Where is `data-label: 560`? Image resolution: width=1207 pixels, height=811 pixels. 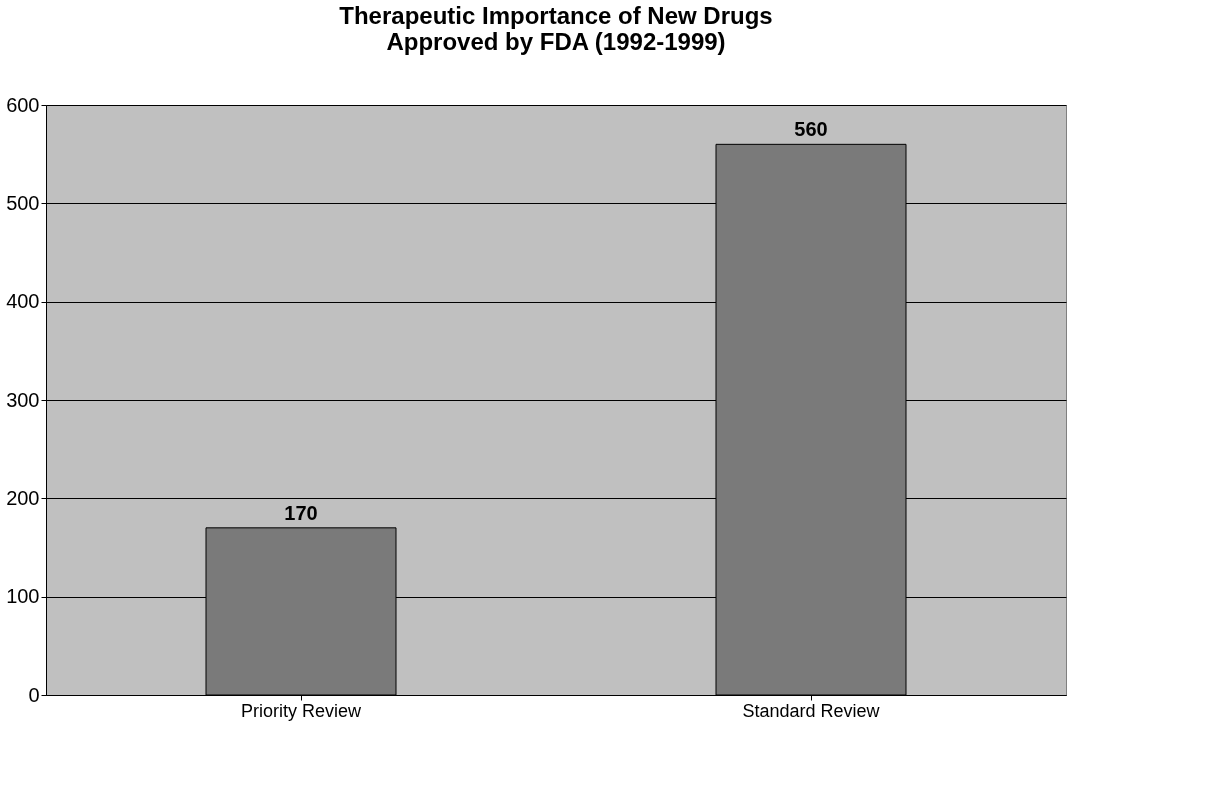 data-label: 560 is located at coordinates (811, 129).